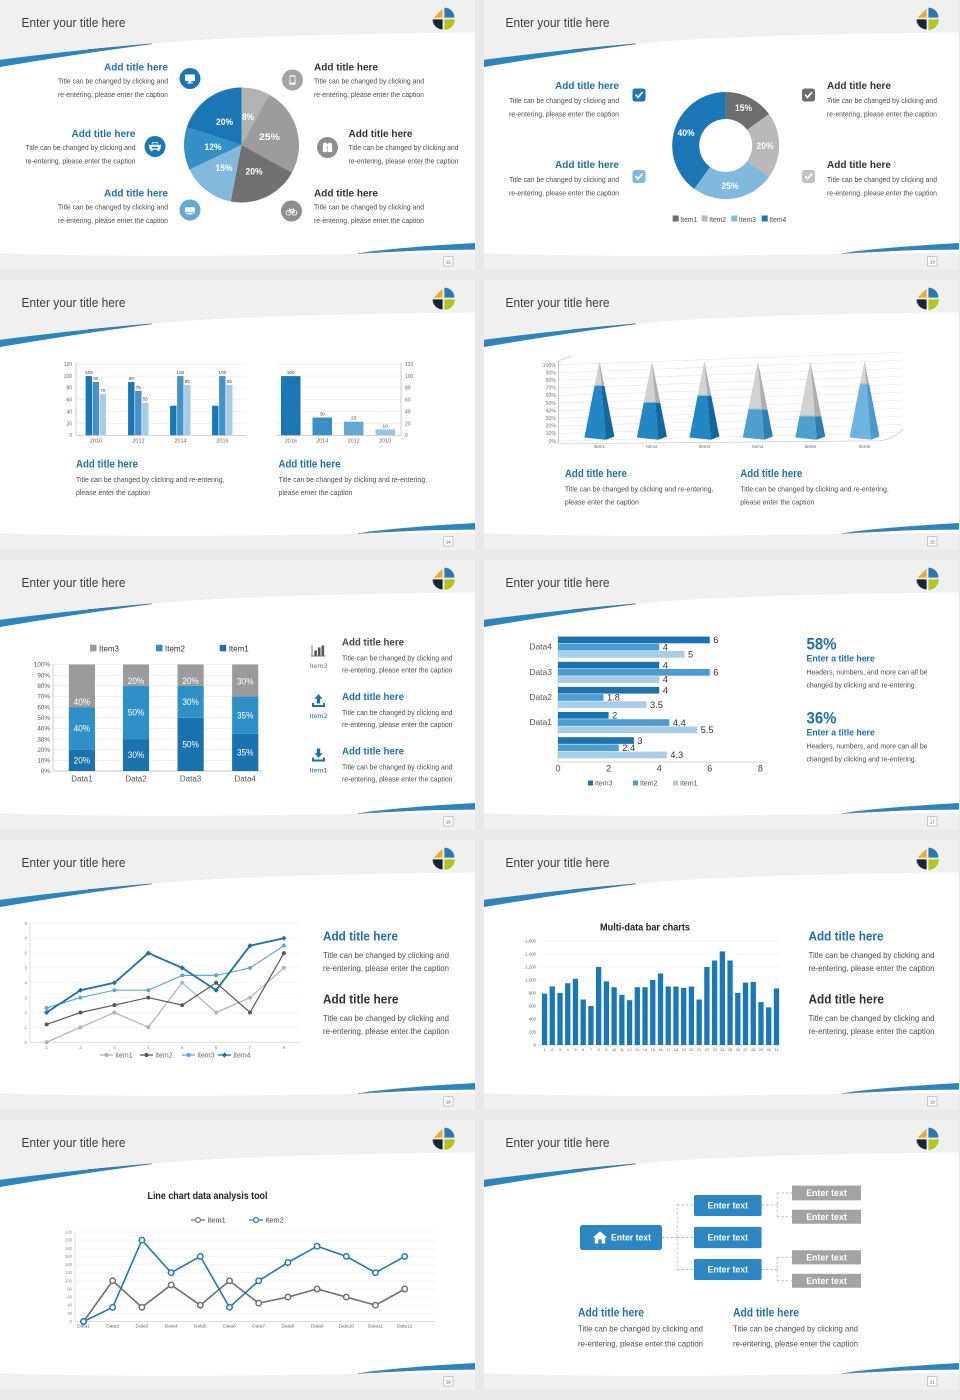  Describe the element at coordinates (448, 542) in the screenshot. I see `svg-text: 14` at that location.